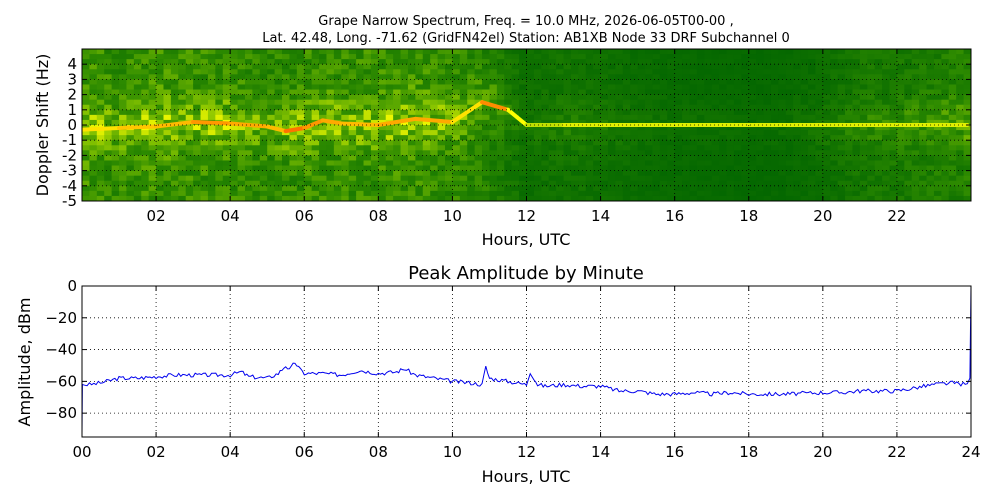  I want to click on x-tick-label: 00, so click(81, 452).